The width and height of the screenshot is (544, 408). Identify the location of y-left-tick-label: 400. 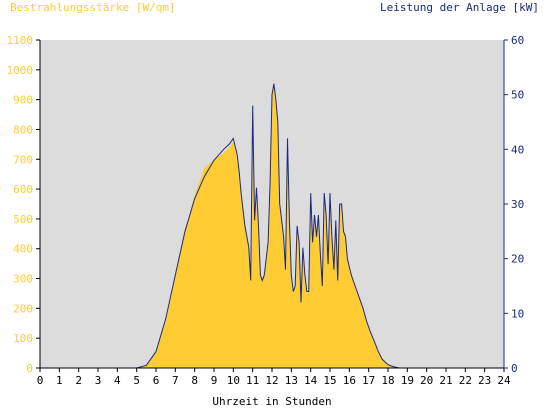
(23, 249).